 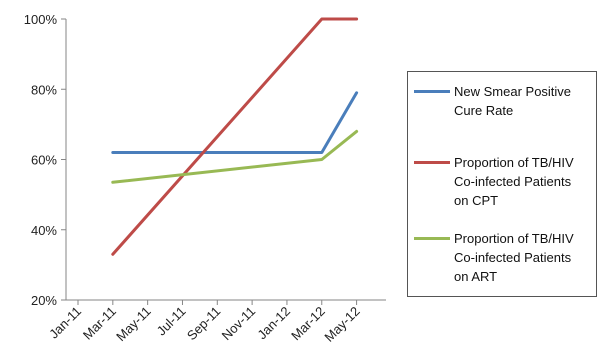 I want to click on y-tick-label: 100%, so click(x=41, y=19).